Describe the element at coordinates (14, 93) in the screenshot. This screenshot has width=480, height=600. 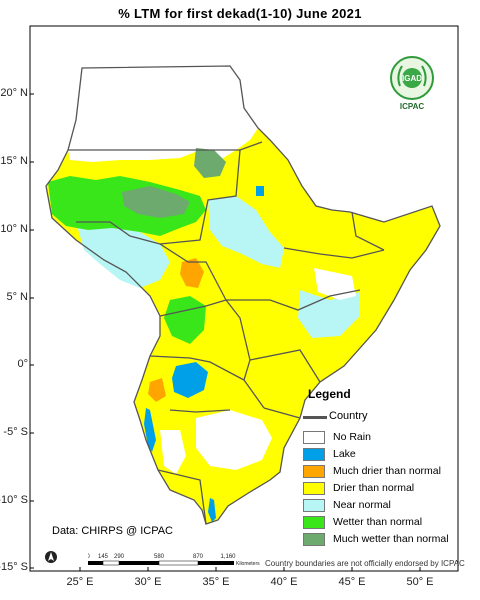
I see `lat-tick-label: 20° N` at that location.